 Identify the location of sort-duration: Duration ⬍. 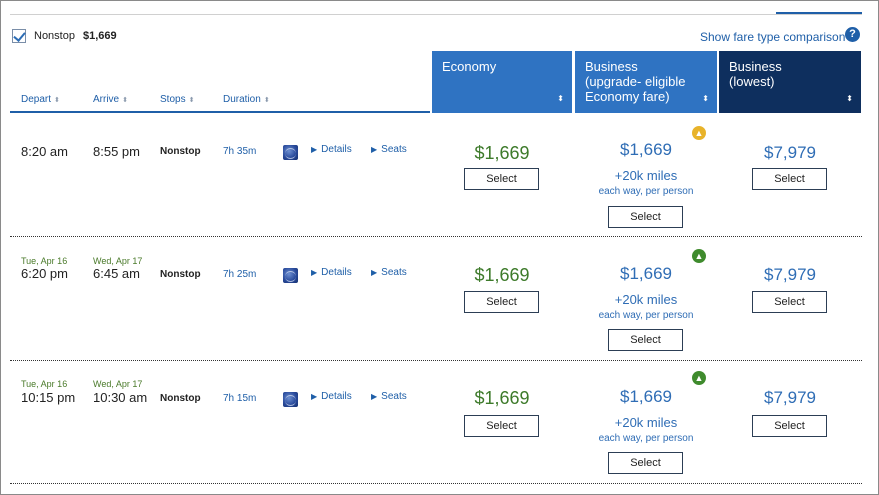
(246, 99).